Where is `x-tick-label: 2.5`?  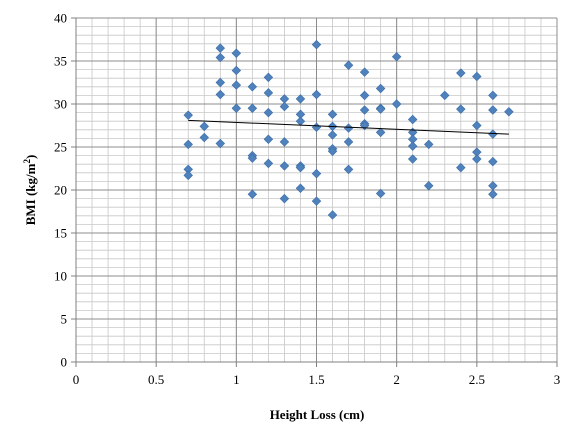 x-tick-label: 2.5 is located at coordinates (477, 379).